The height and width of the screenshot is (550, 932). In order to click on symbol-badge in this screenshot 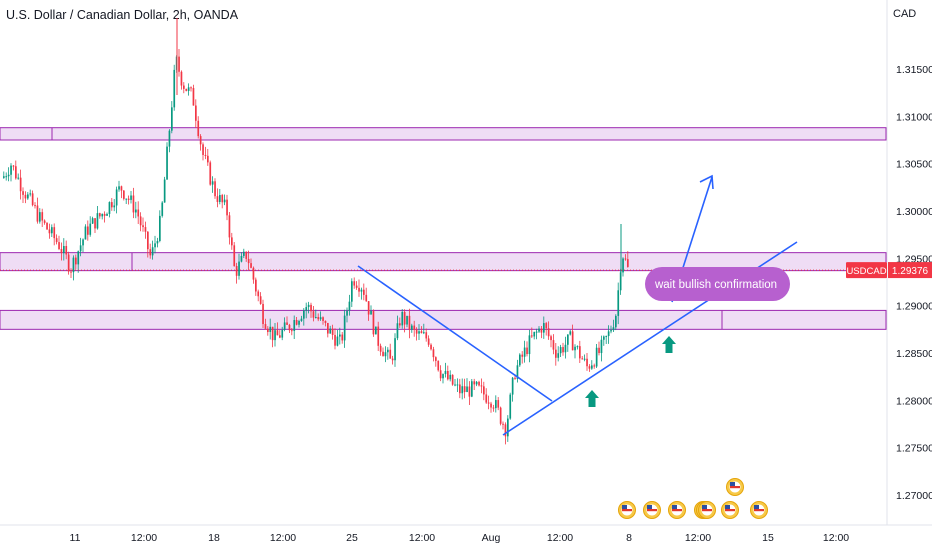, I will do `click(866, 270)`.